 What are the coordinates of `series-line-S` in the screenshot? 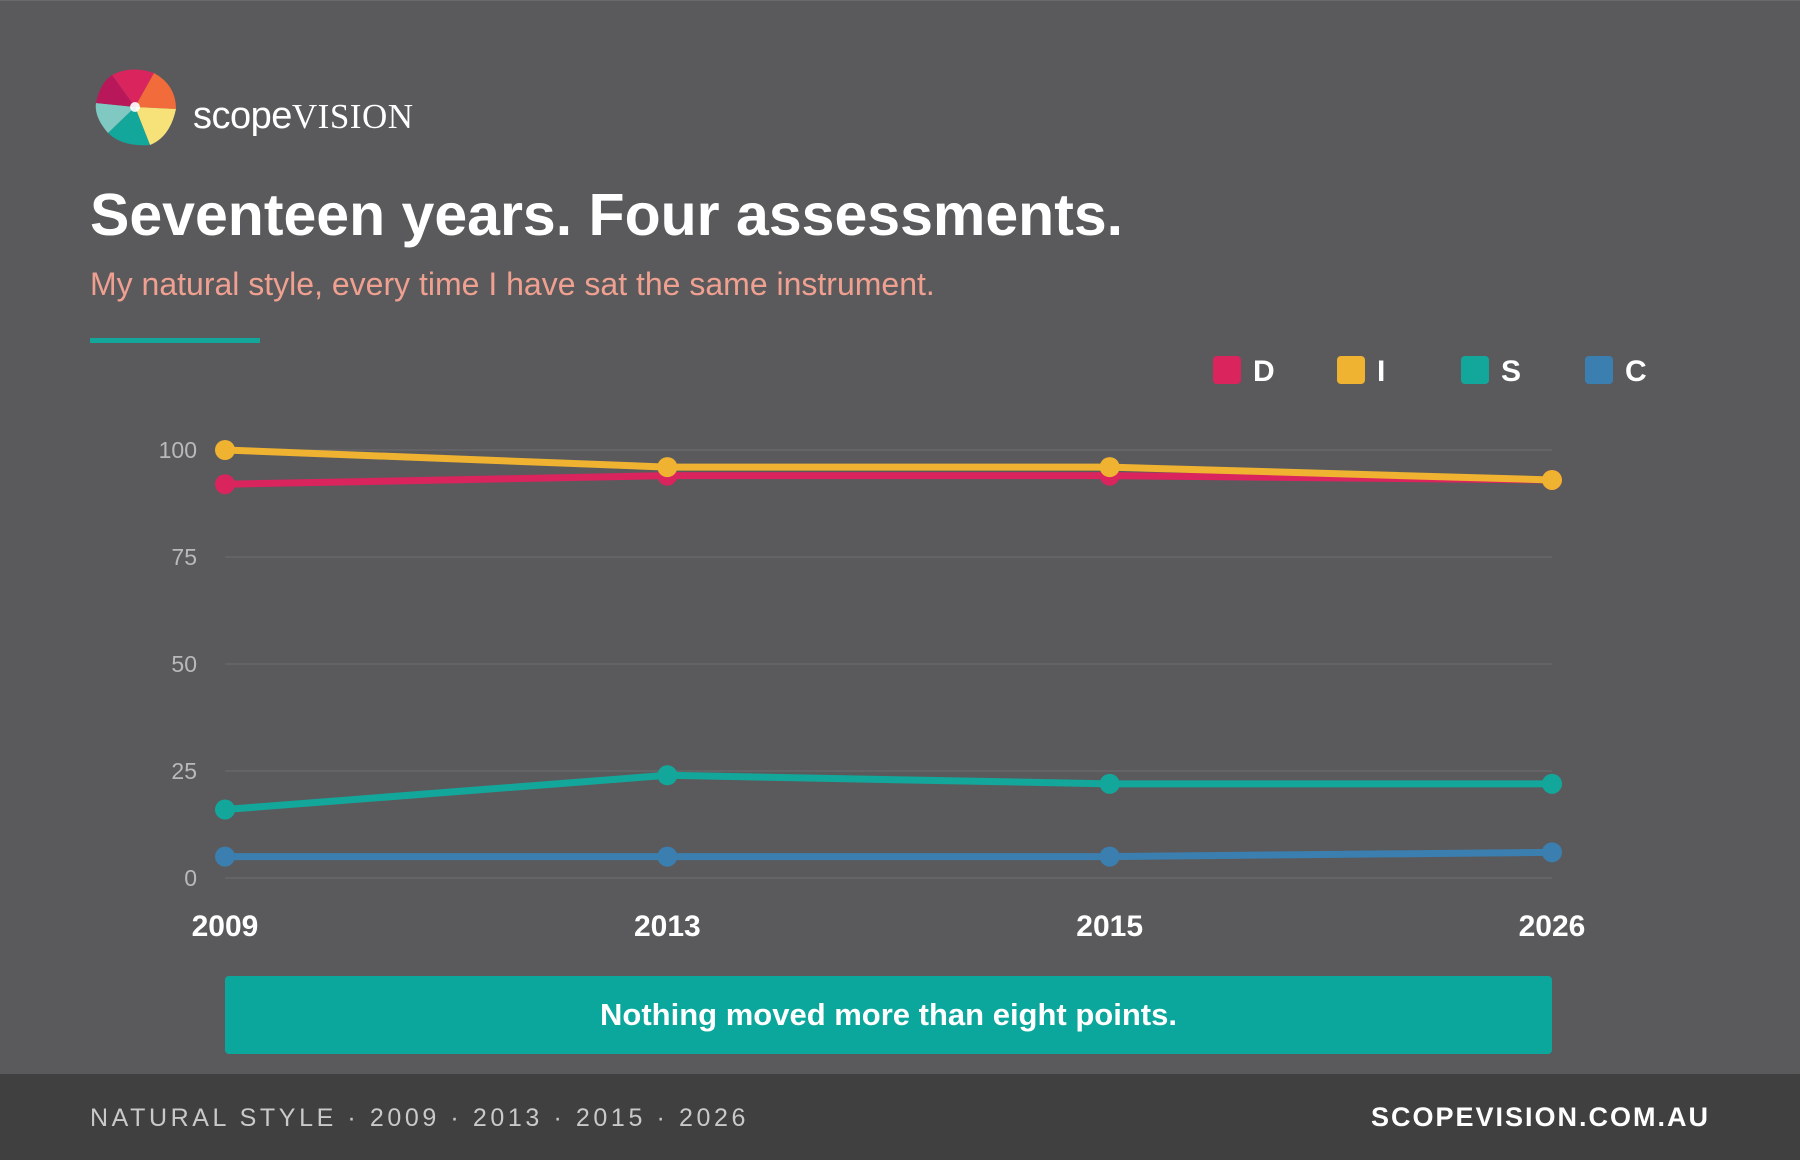 It's located at (888, 792).